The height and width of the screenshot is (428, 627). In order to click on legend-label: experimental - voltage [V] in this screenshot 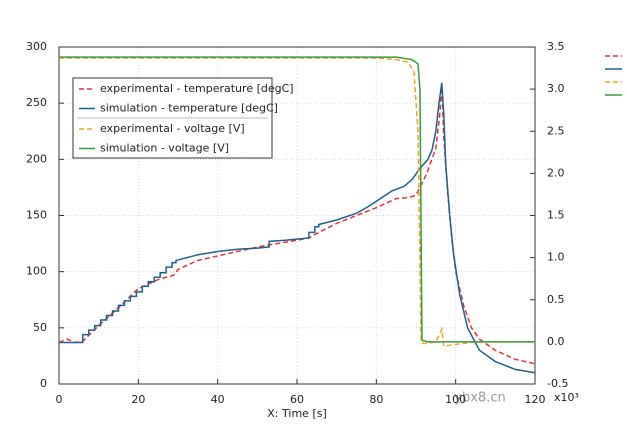, I will do `click(172, 128)`.